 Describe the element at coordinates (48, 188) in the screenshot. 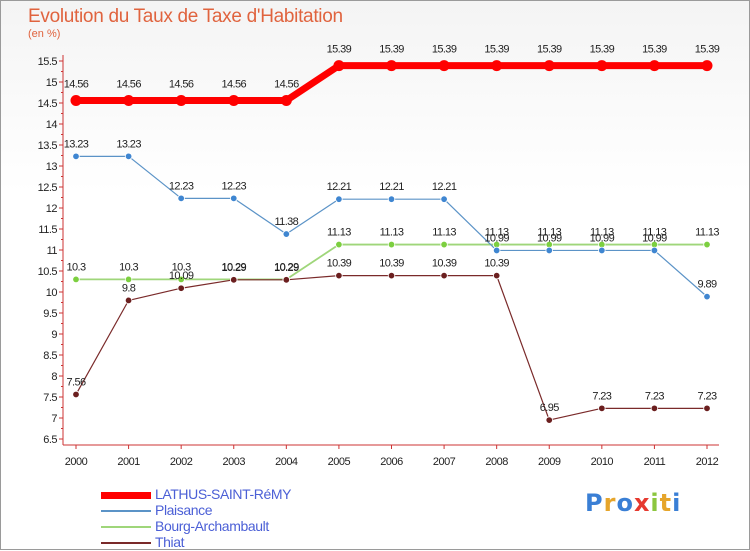

I see `y-tick-label: 12.5` at that location.